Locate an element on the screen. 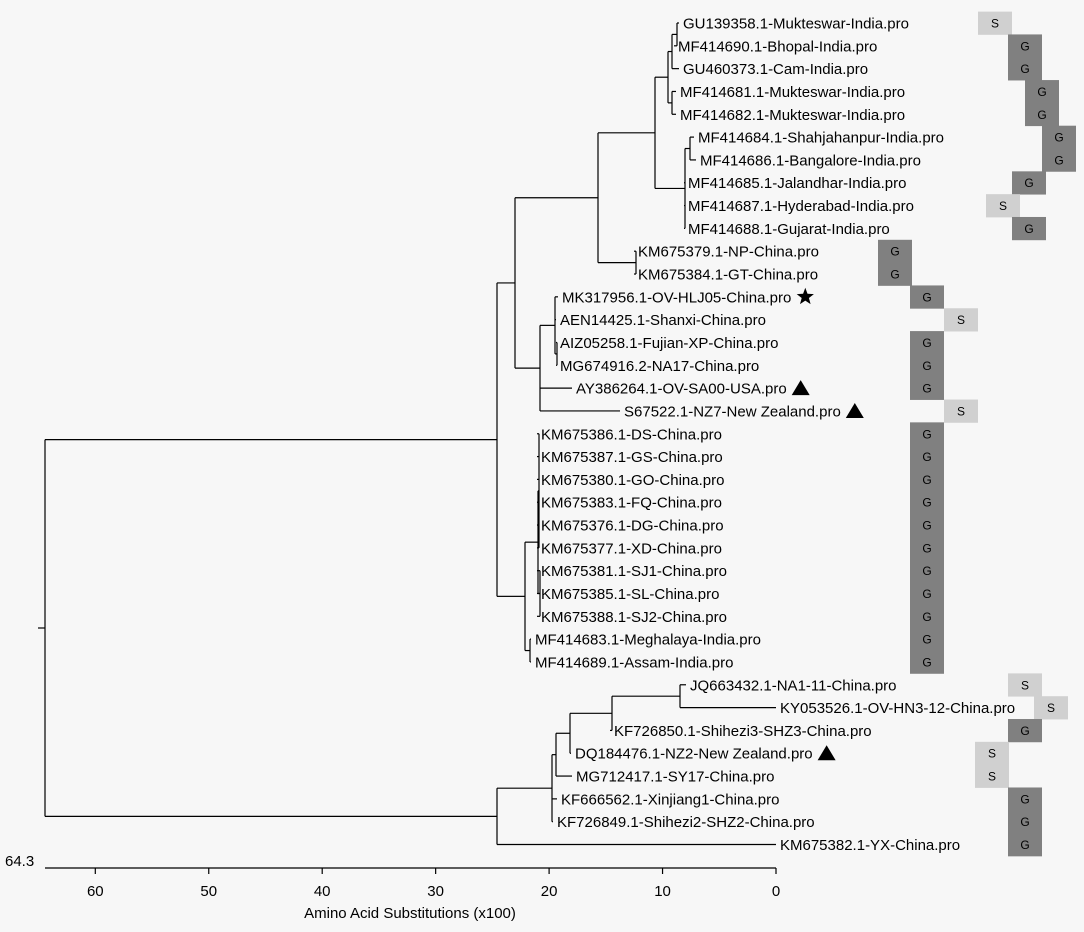 The height and width of the screenshot is (932, 1084). leaf-label: DQ184476.1-NZ2-New Zealand.pro is located at coordinates (694, 754).